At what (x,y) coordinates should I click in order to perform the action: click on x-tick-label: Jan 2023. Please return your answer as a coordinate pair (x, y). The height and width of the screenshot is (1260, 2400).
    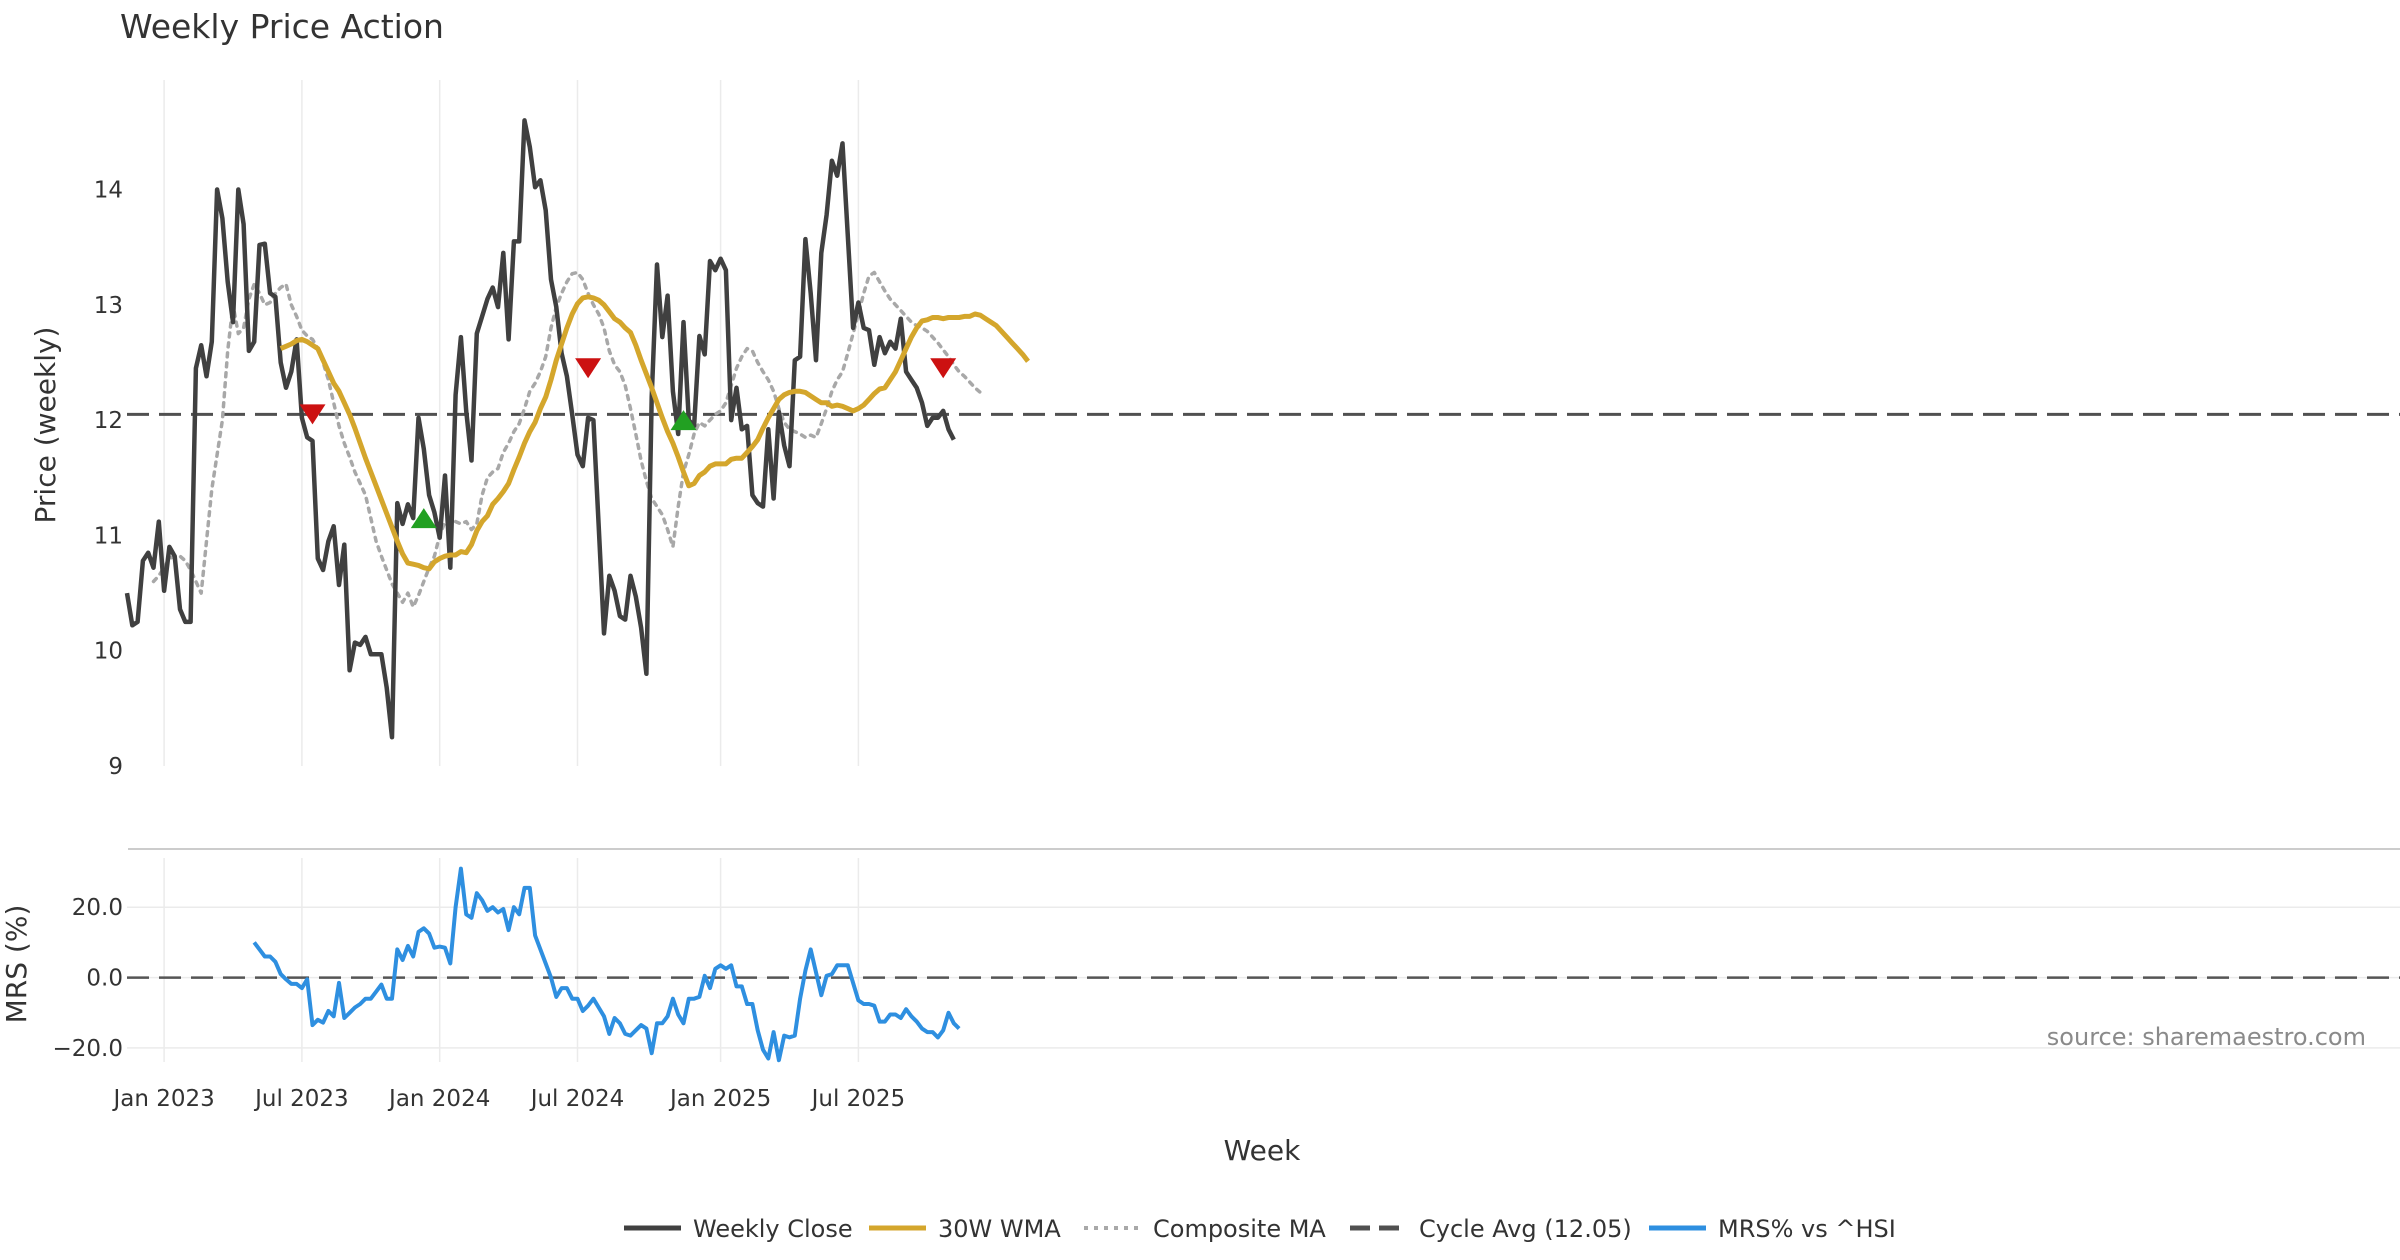
    Looking at the image, I should click on (162, 1099).